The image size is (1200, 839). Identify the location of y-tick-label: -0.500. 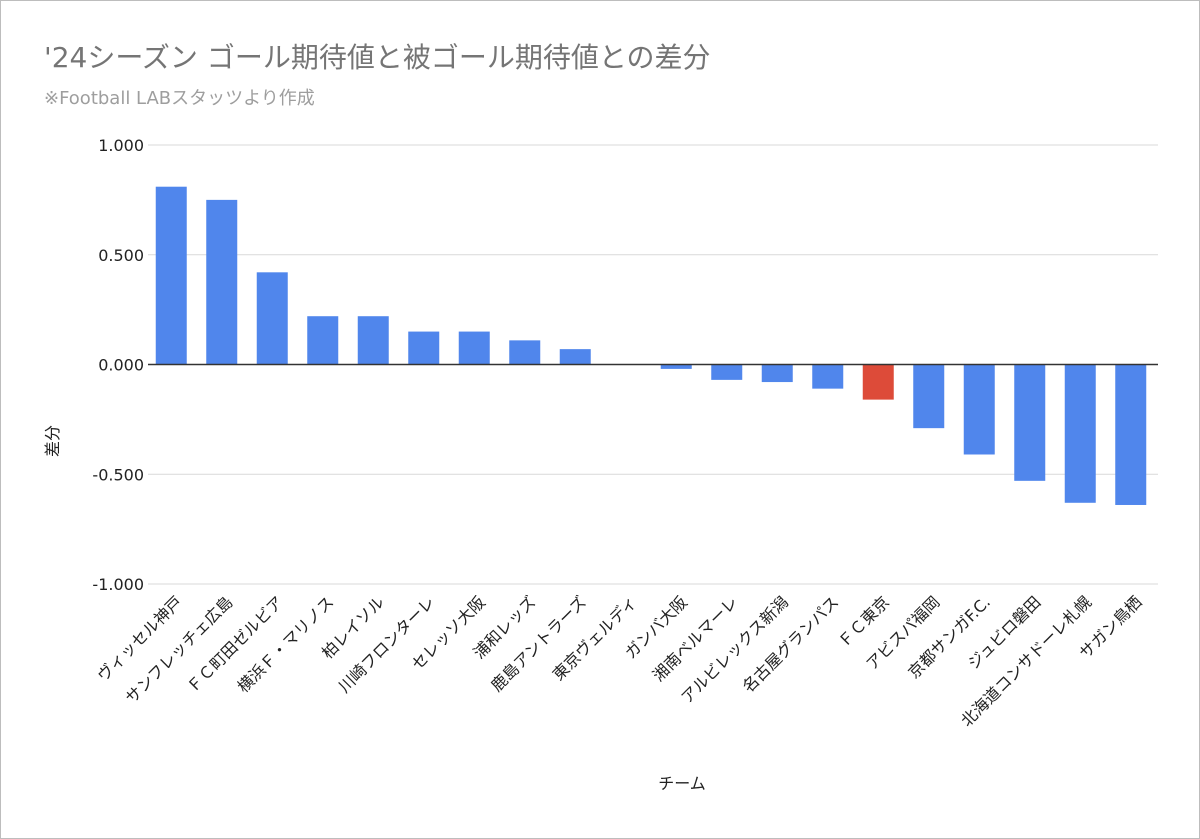
(118, 474).